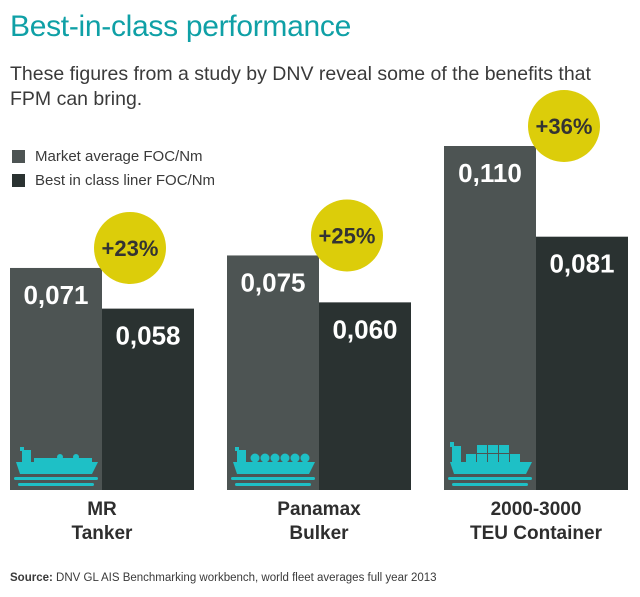  I want to click on percent-badge-label-1: +25%, so click(347, 235).